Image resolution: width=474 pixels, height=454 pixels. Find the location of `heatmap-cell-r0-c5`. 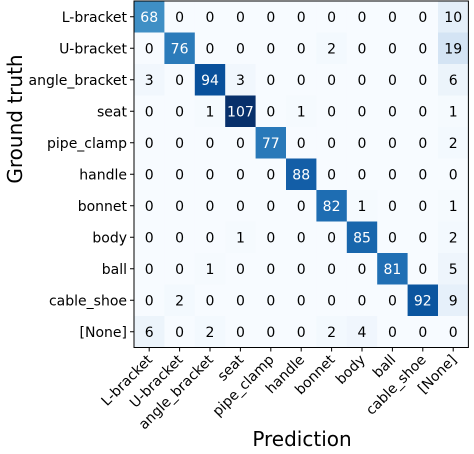

heatmap-cell-r0-c5 is located at coordinates (301, 17).